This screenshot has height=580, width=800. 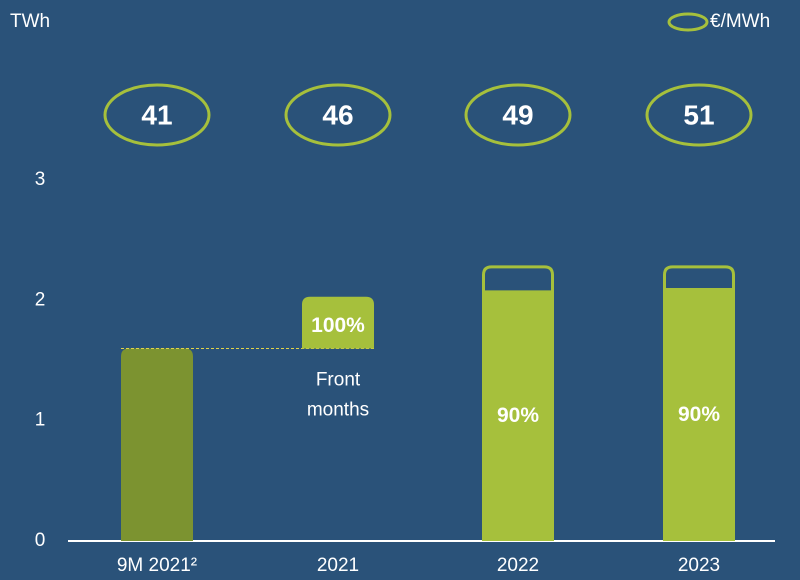 I want to click on x-tick-label: 2023, so click(x=699, y=565).